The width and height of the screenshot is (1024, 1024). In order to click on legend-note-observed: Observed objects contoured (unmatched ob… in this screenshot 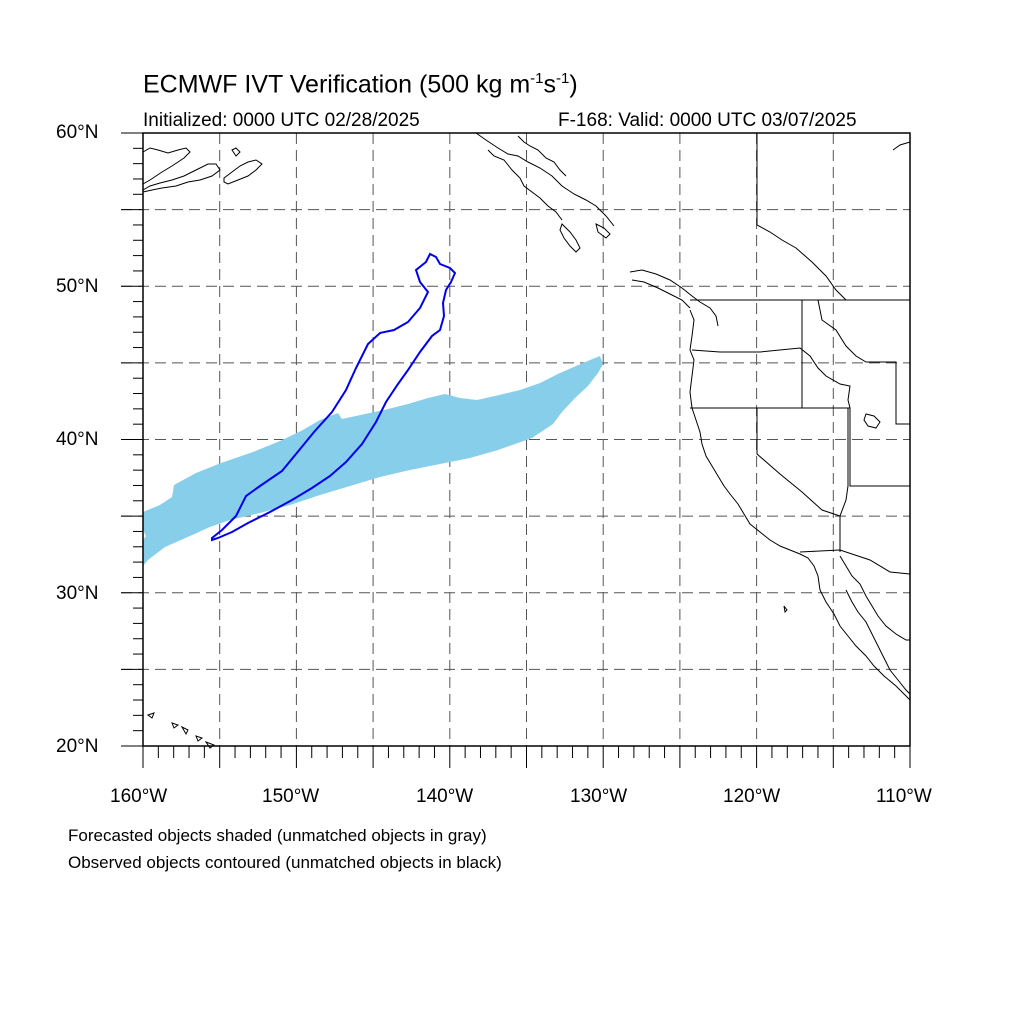, I will do `click(285, 862)`.